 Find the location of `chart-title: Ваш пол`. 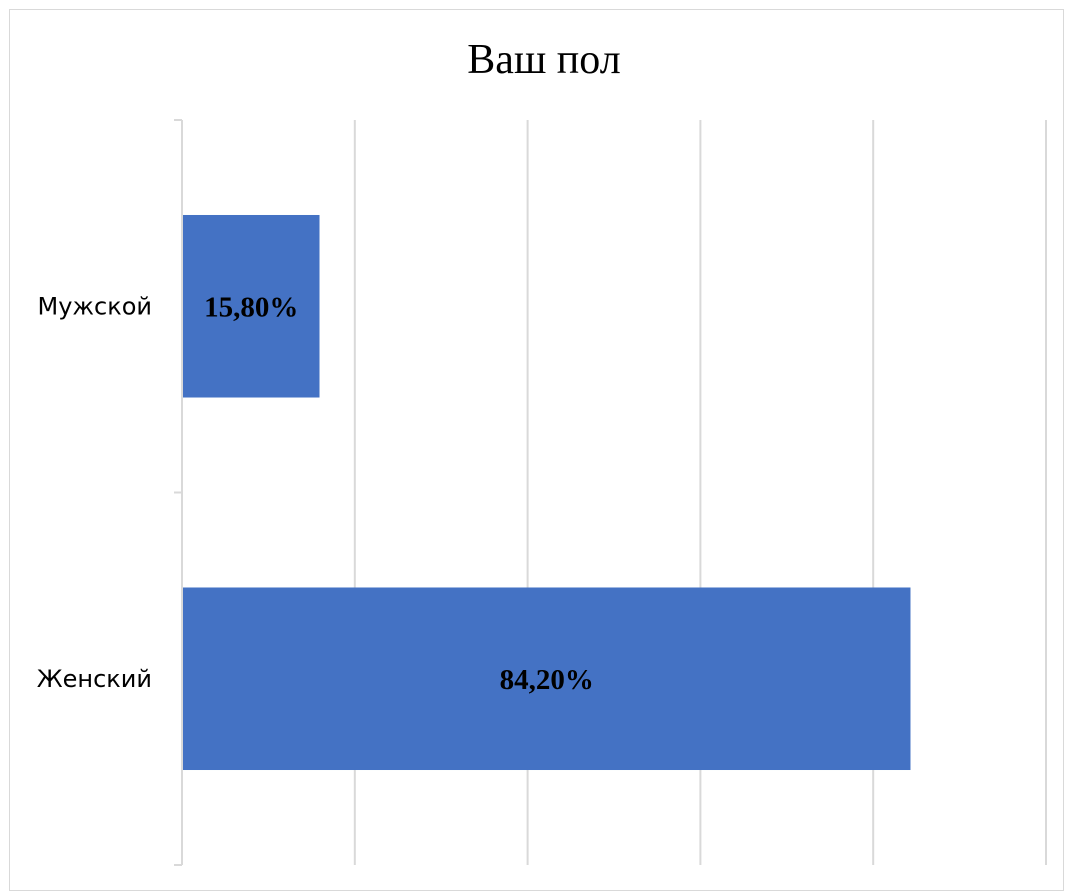

chart-title: Ваш пол is located at coordinates (544, 60).